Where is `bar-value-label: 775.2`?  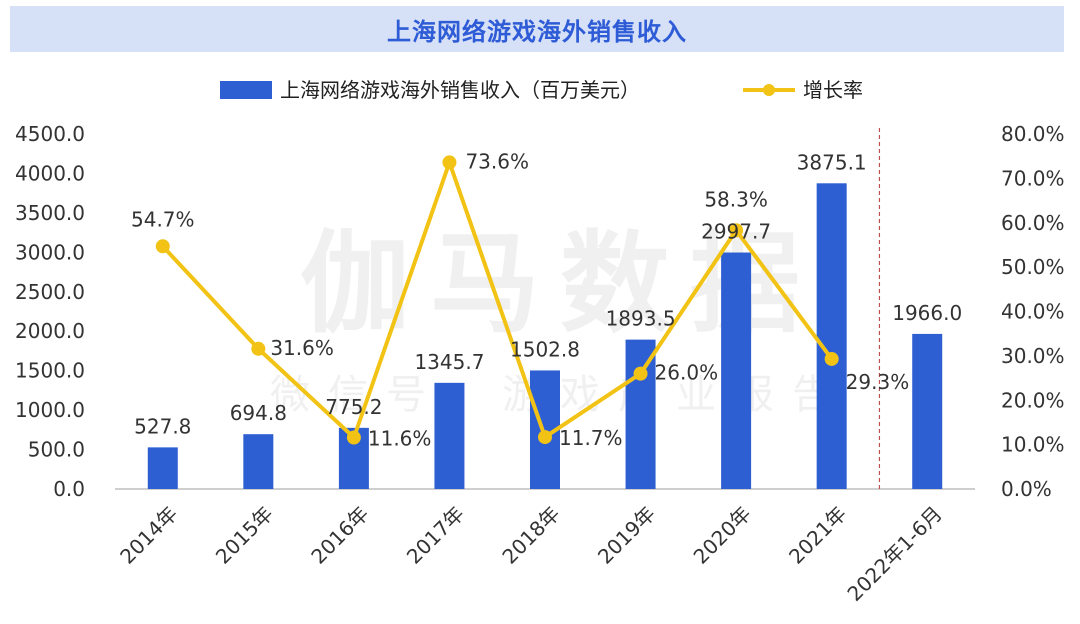
bar-value-label: 775.2 is located at coordinates (353, 407).